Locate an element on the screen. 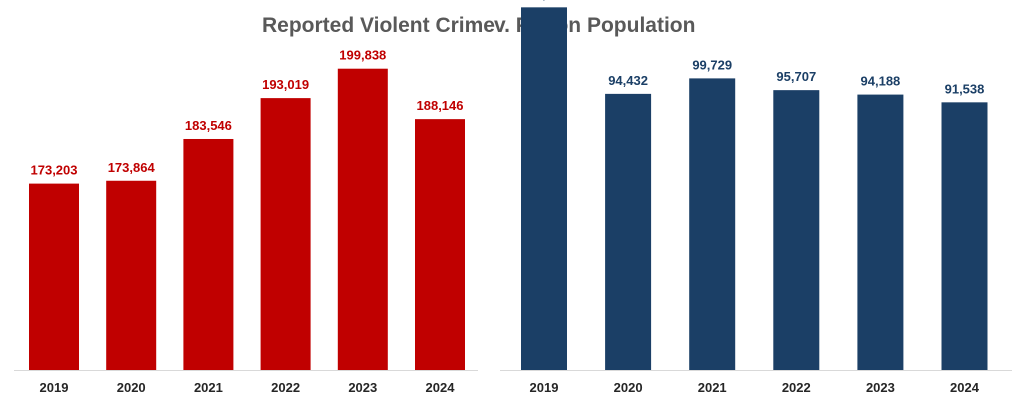 This screenshot has height=406, width=1024. x-tick-label-right-2023: 2023 is located at coordinates (880, 387).